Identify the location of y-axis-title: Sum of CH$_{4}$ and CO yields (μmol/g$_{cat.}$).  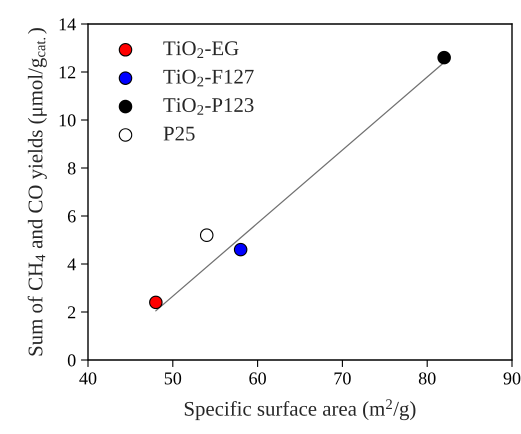
(37, 192).